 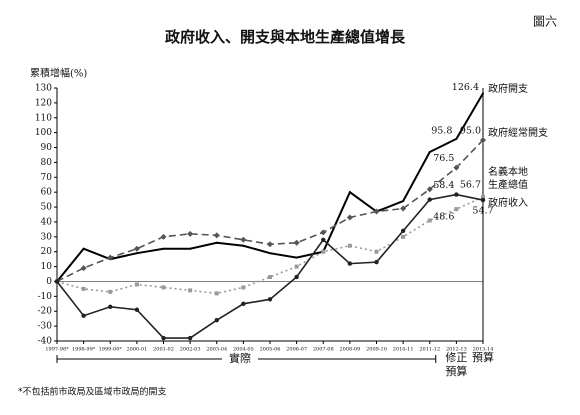 What do you see at coordinates (376, 350) in the screenshot?
I see `x-tick-label: 2009-10` at bounding box center [376, 350].